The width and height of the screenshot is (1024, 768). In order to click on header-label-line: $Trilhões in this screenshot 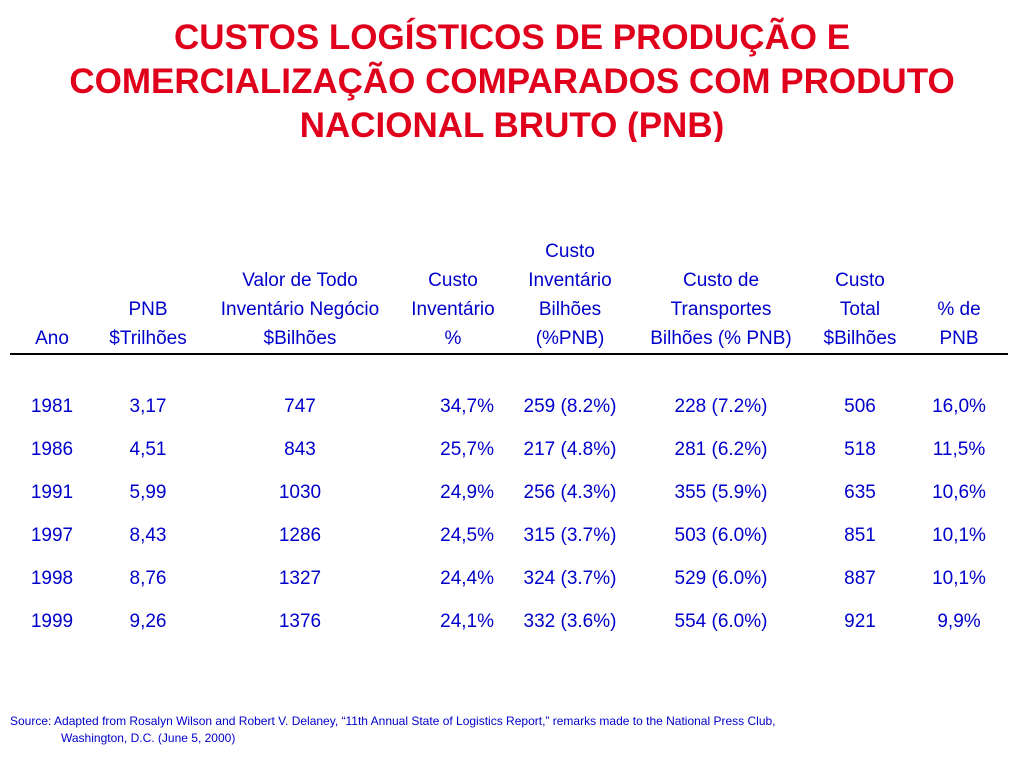, I will do `click(148, 338)`.